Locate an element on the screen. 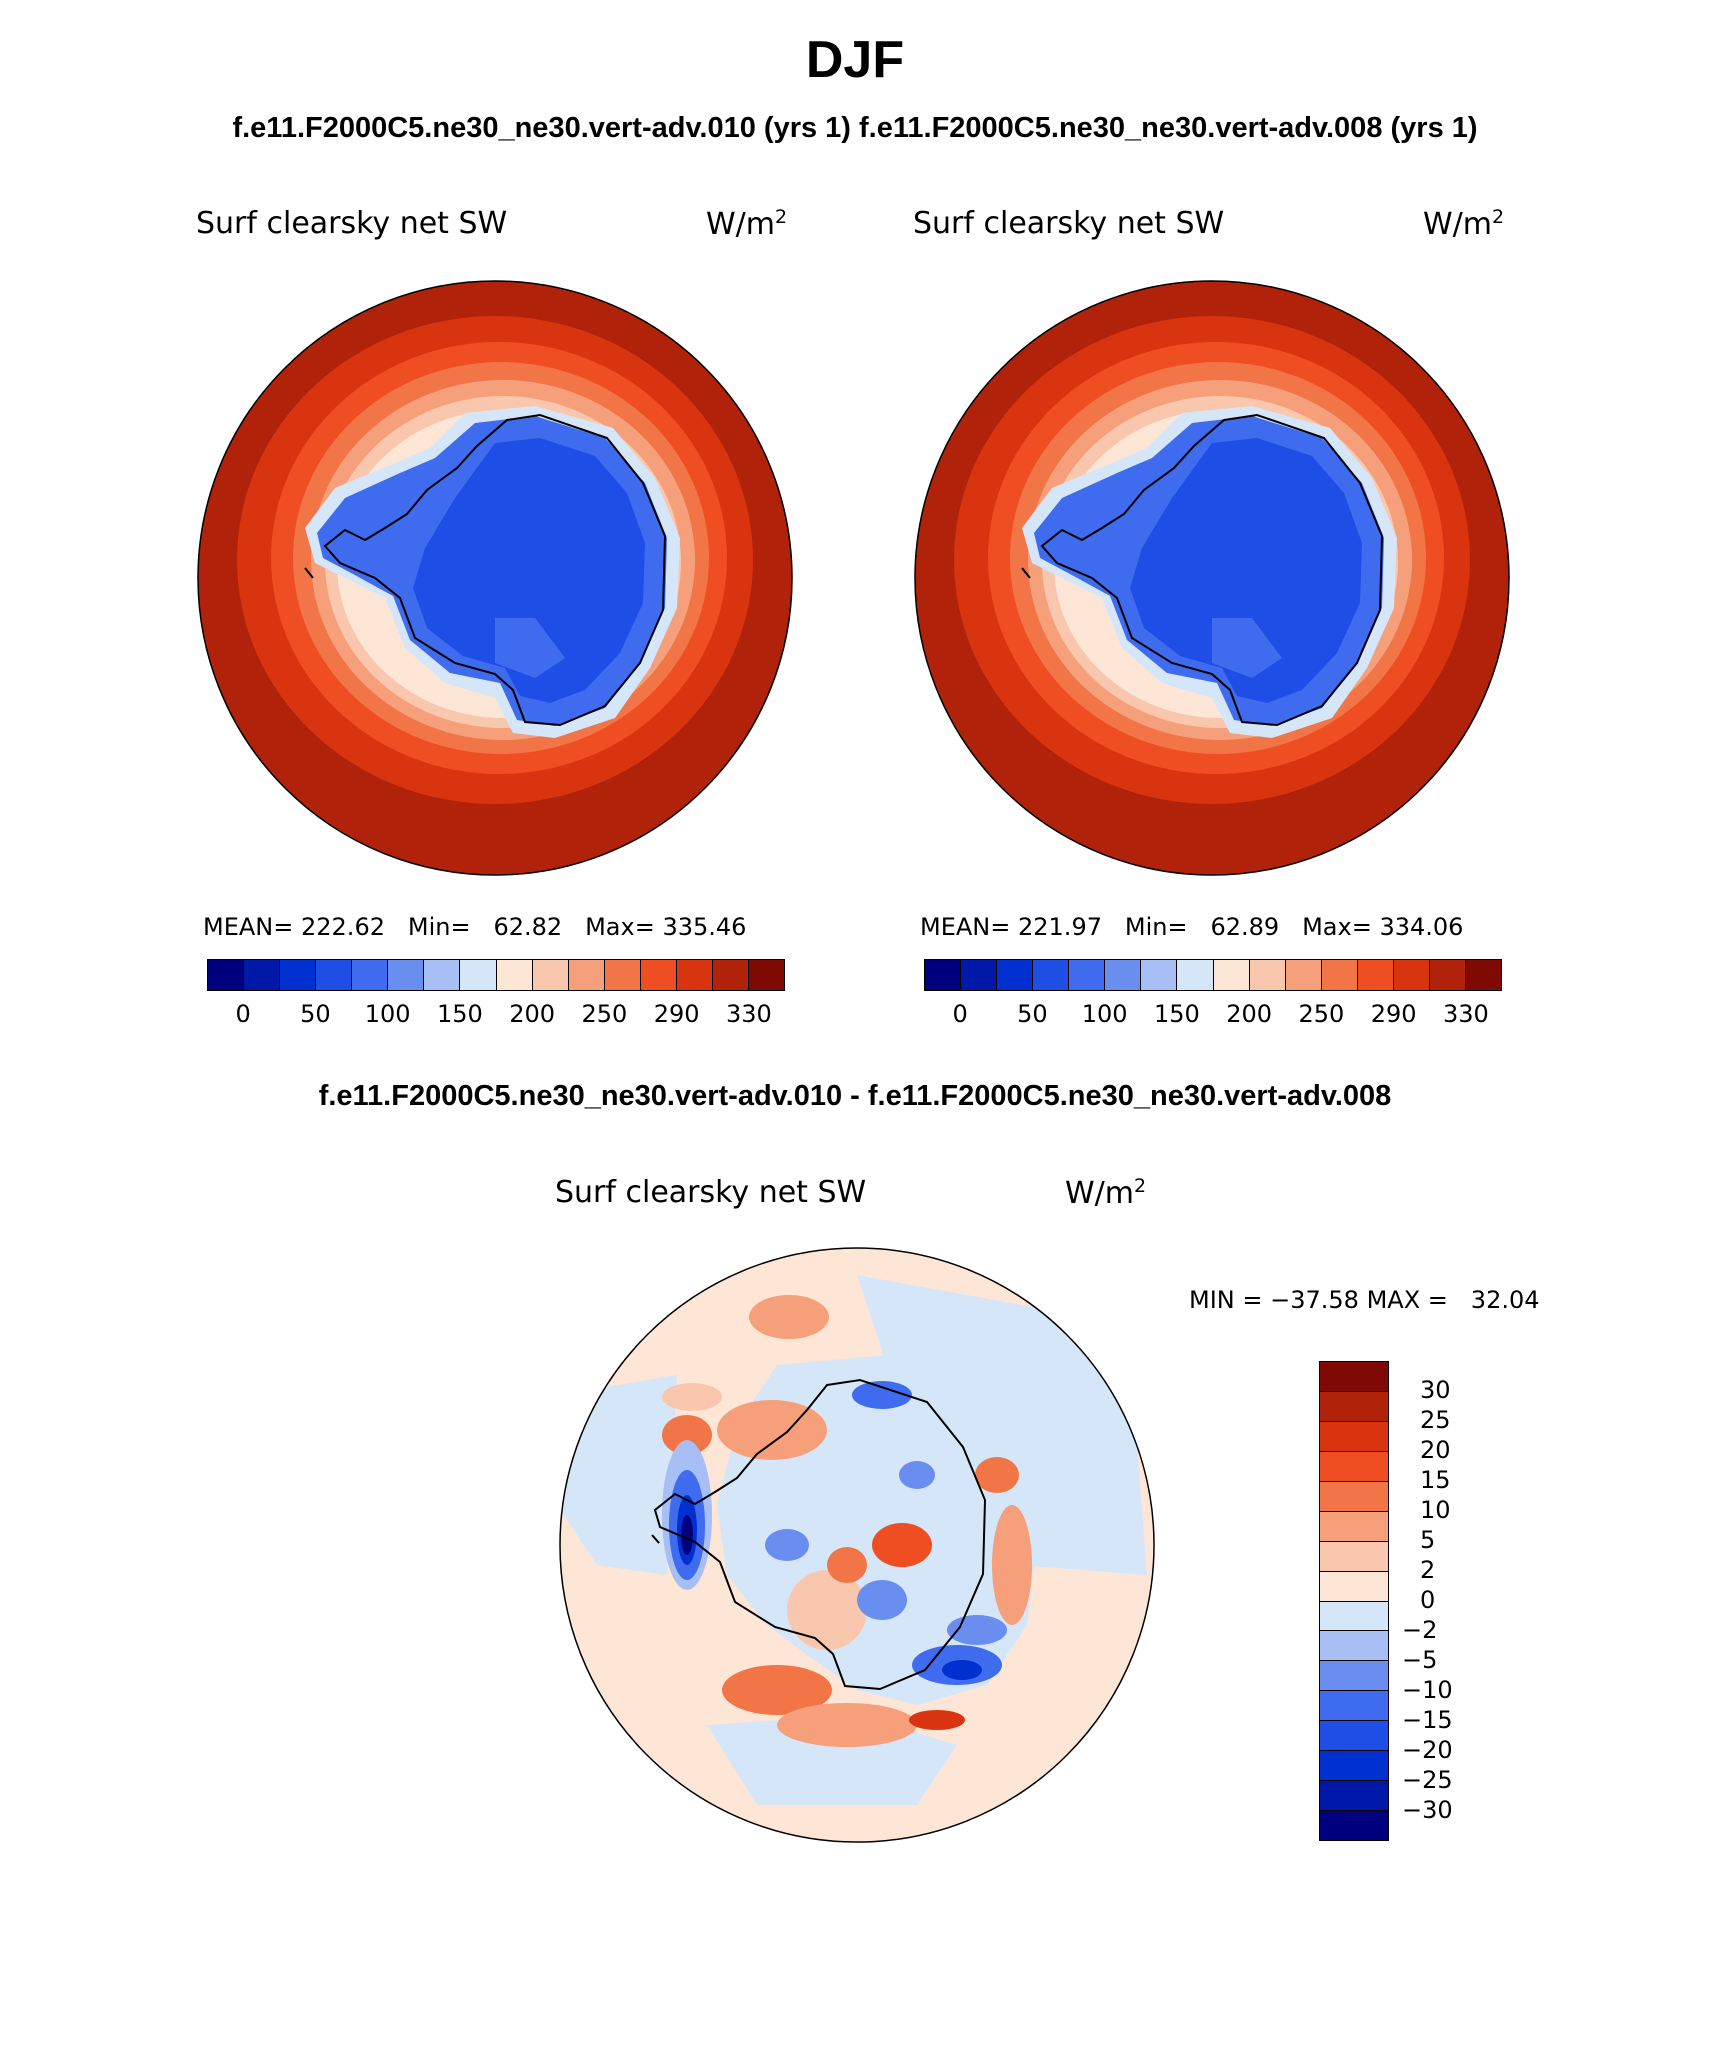 This screenshot has height=2061, width=1710. panel2-stats: MEAN= 221.97 Min= 62.89 Max= 334.06 is located at coordinates (1192, 927).